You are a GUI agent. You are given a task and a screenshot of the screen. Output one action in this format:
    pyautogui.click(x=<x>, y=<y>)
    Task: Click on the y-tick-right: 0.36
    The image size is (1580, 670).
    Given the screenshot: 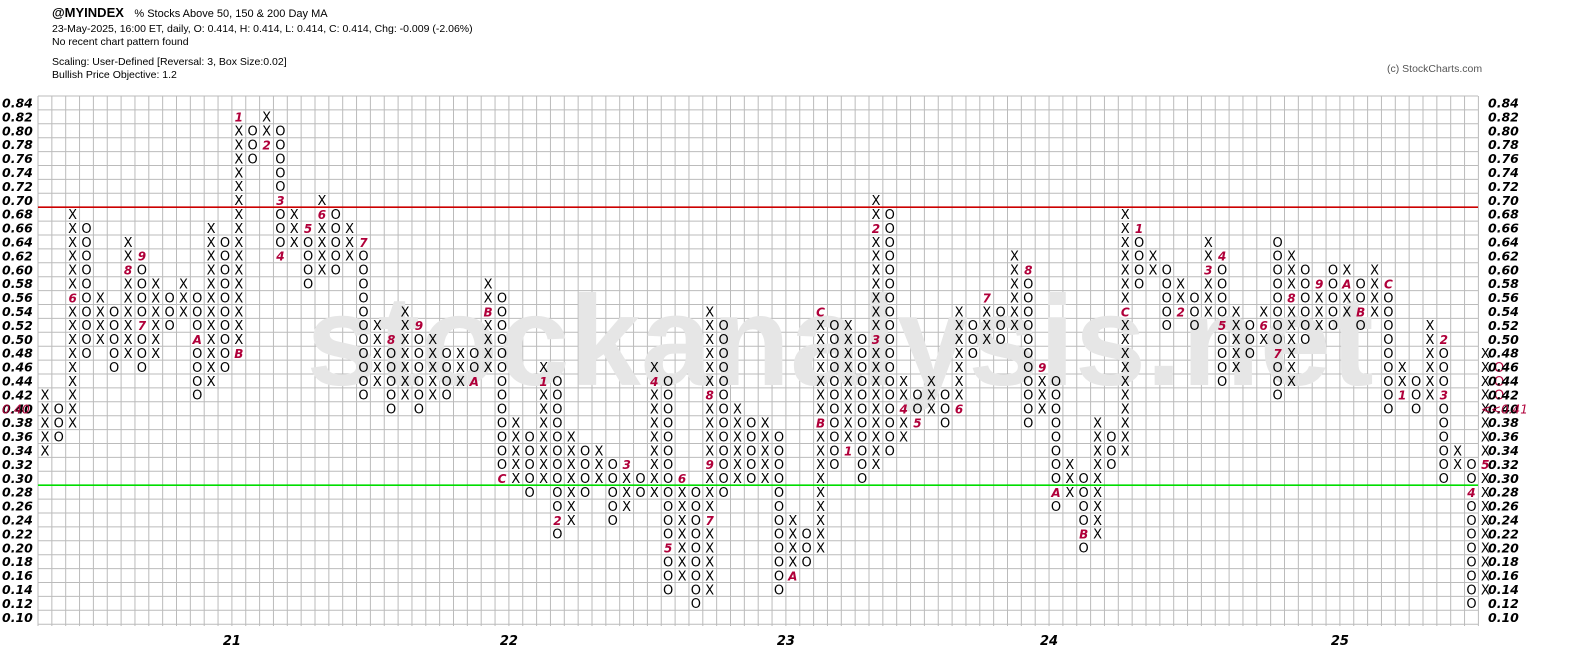 What is the action you would take?
    pyautogui.click(x=1503, y=436)
    